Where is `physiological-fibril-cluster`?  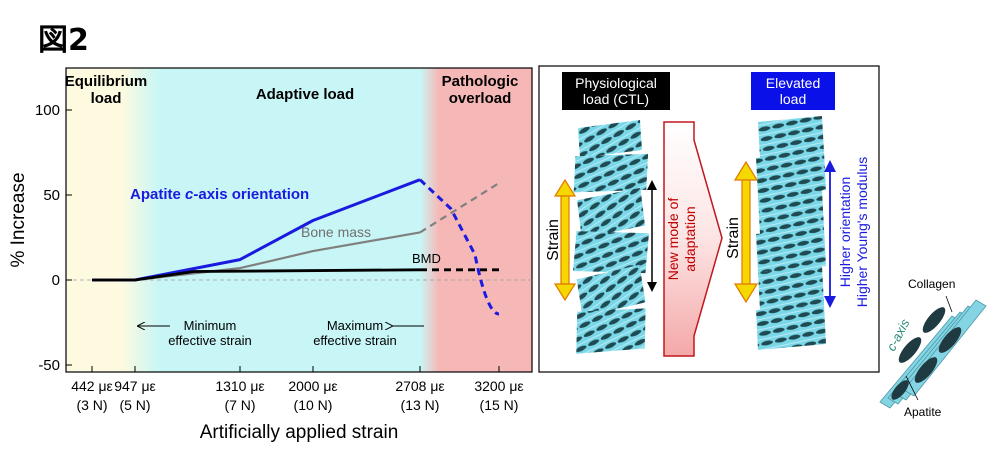 physiological-fibril-cluster is located at coordinates (610, 237).